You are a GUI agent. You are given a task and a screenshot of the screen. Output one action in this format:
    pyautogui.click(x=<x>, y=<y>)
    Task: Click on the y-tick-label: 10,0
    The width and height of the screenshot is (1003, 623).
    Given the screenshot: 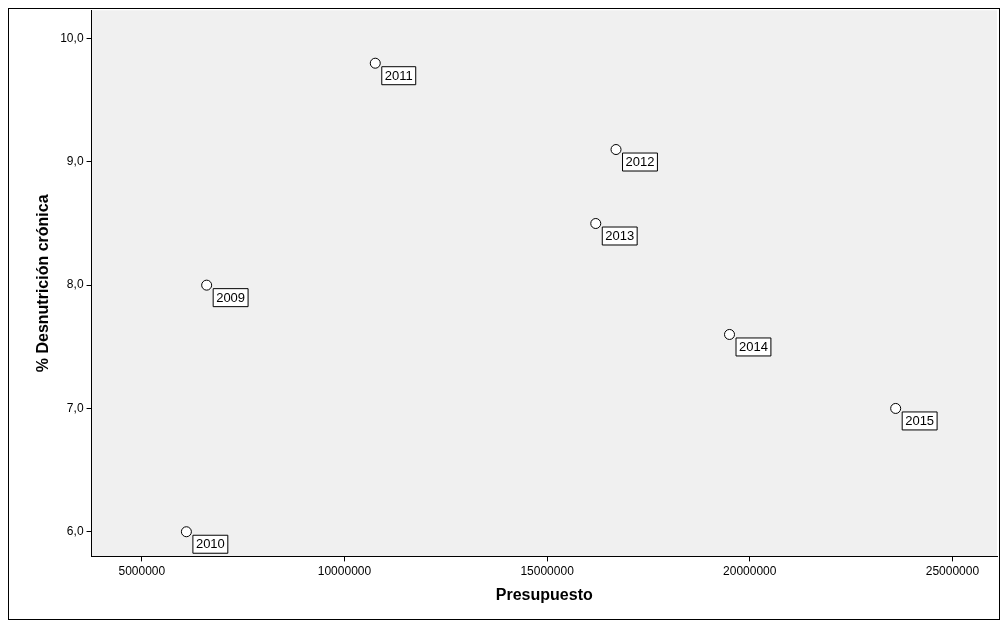 What is the action you would take?
    pyautogui.click(x=72, y=37)
    